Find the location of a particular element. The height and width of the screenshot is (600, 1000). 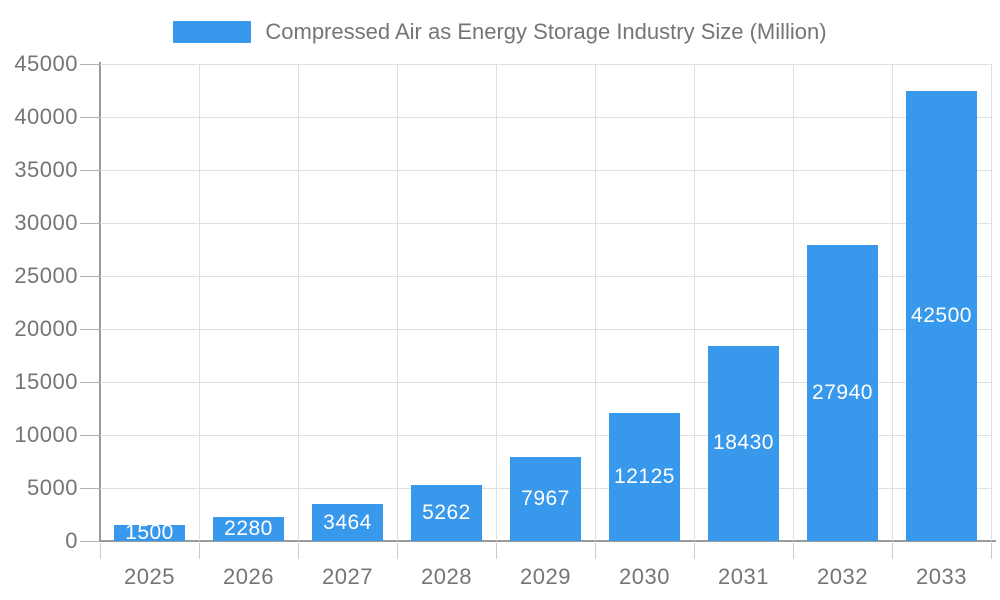

y-tick-label: 30000 is located at coordinates (46, 222).